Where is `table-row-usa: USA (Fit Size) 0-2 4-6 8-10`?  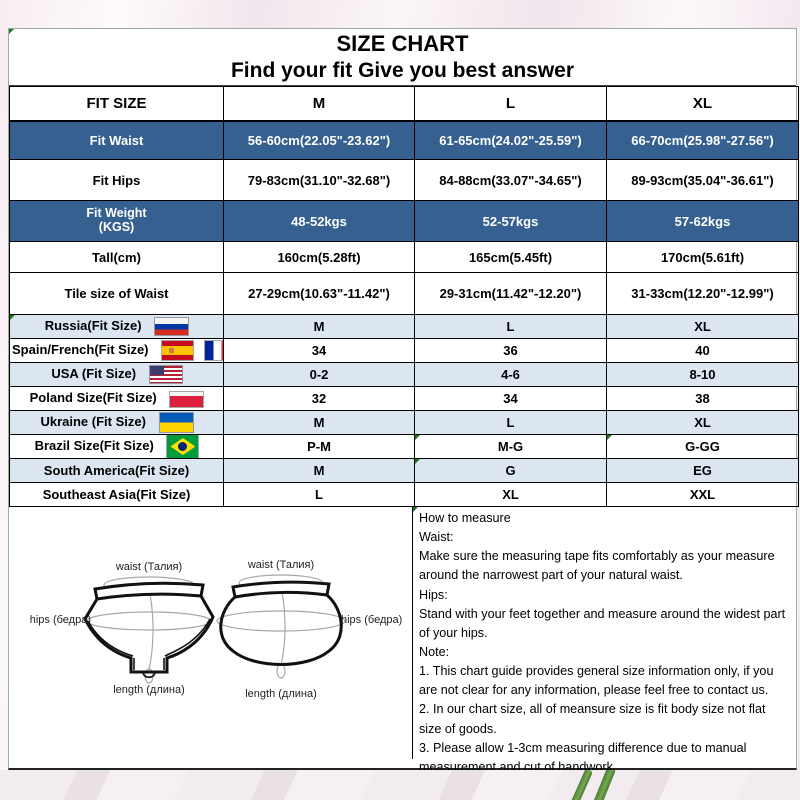 table-row-usa: USA (Fit Size) 0-2 4-6 8-10 is located at coordinates (404, 374).